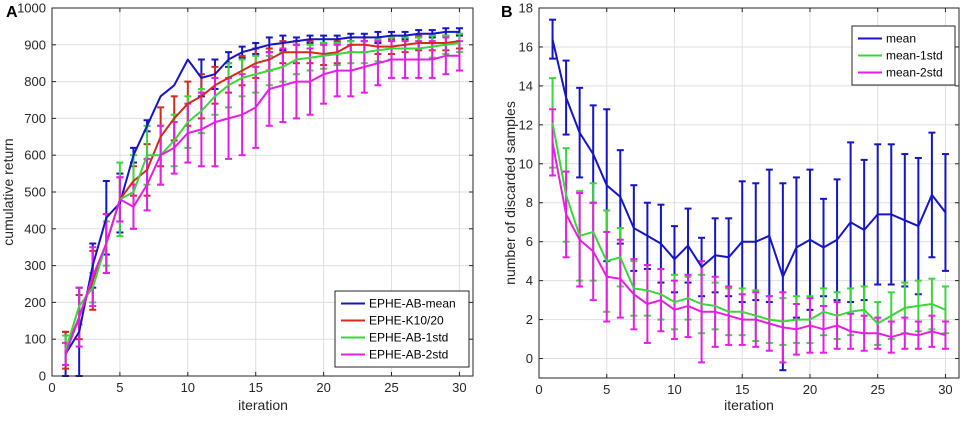 Image resolution: width=965 pixels, height=421 pixels. I want to click on y-tick-label: 900, so click(35, 44).